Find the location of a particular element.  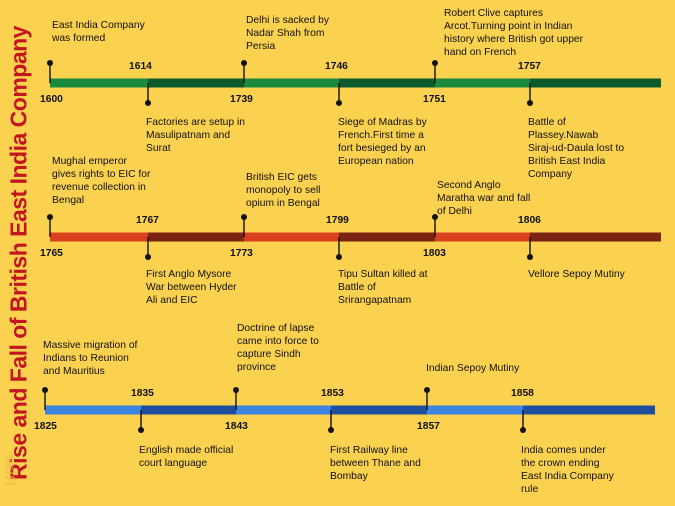

year-label: 1767 is located at coordinates (147, 220).